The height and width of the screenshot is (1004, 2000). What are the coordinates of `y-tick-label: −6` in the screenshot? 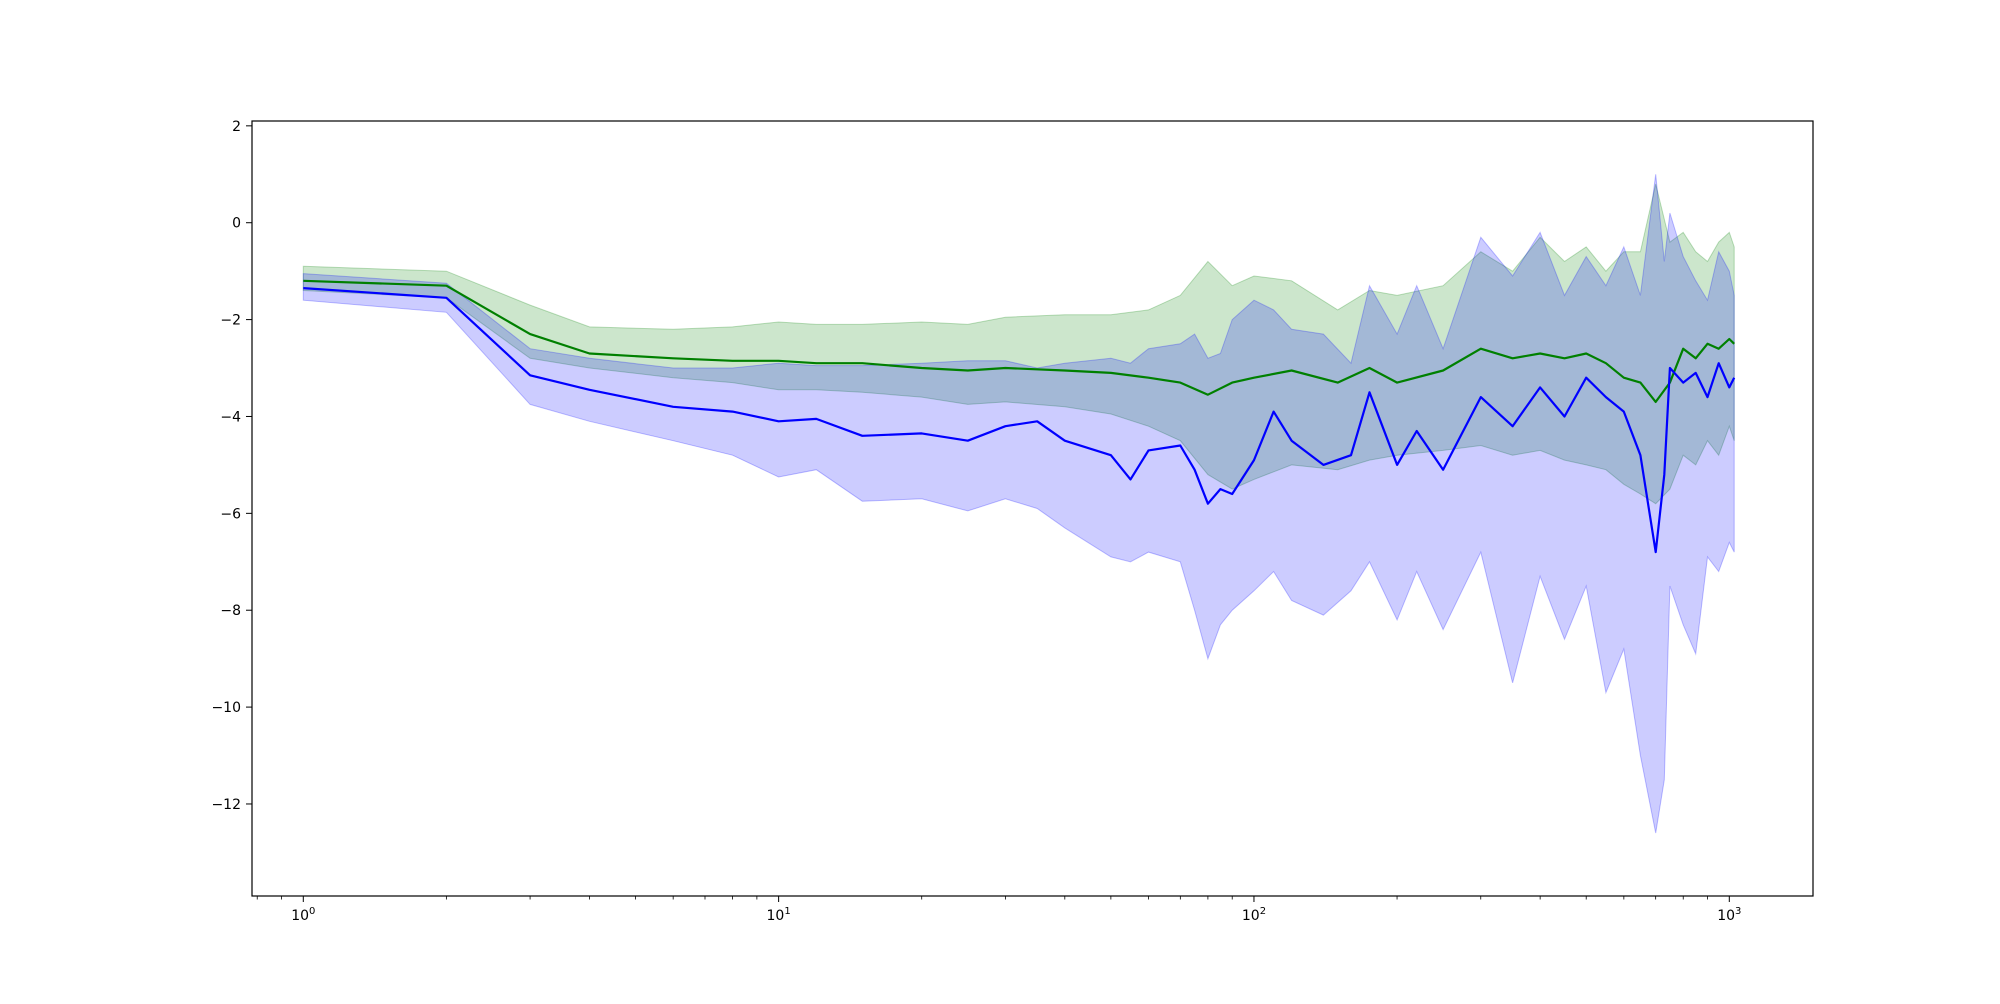 It's located at (230, 514).